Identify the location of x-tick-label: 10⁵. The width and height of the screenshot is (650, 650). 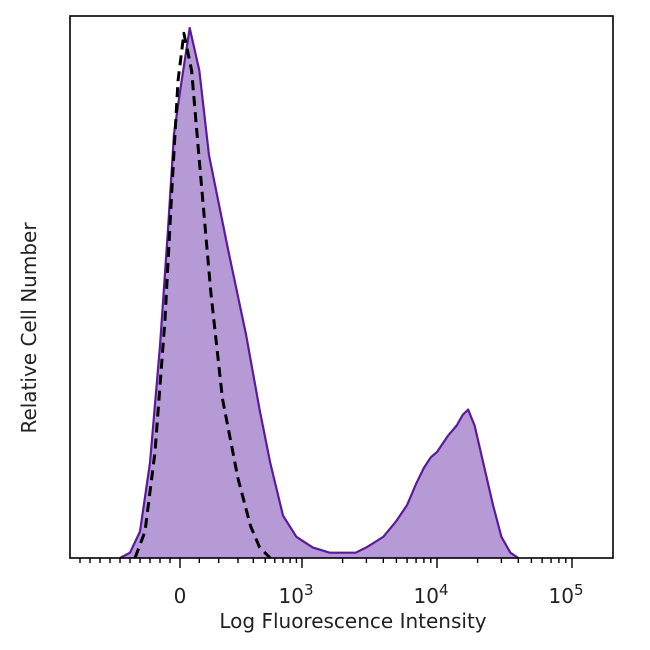
(566, 594).